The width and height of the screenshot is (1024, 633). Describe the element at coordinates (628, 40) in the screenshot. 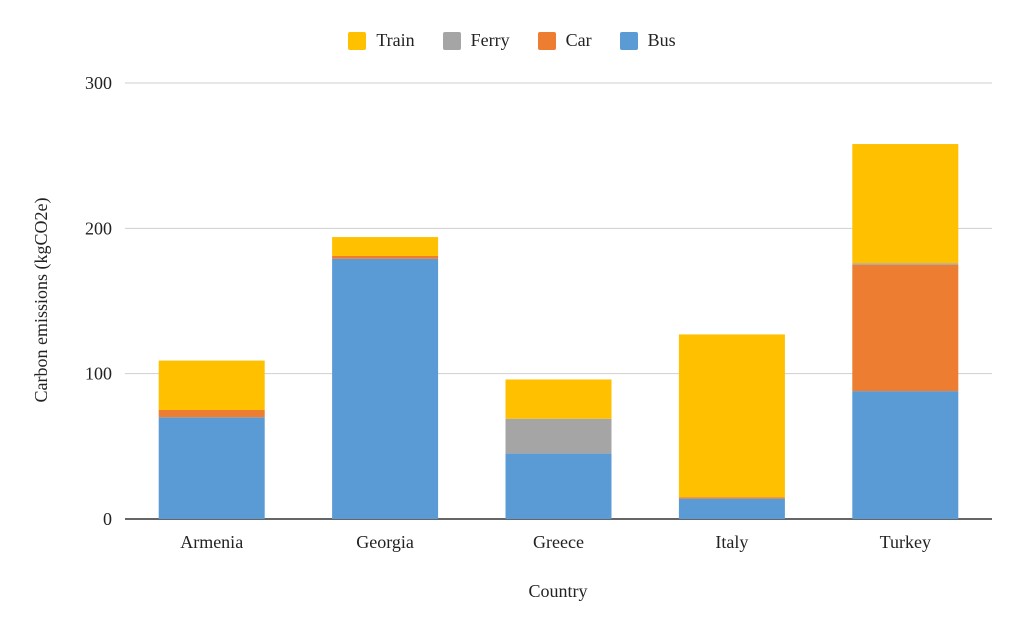

I see `legend-swatch-bus` at that location.